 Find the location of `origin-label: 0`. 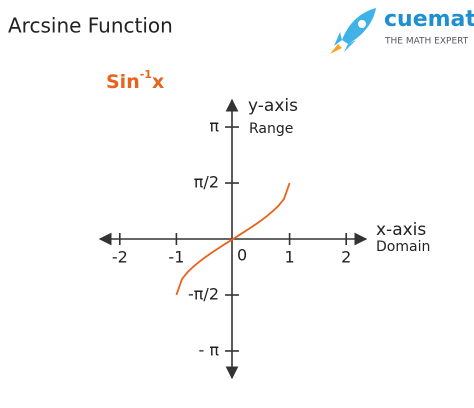

origin-label: 0 is located at coordinates (242, 255).